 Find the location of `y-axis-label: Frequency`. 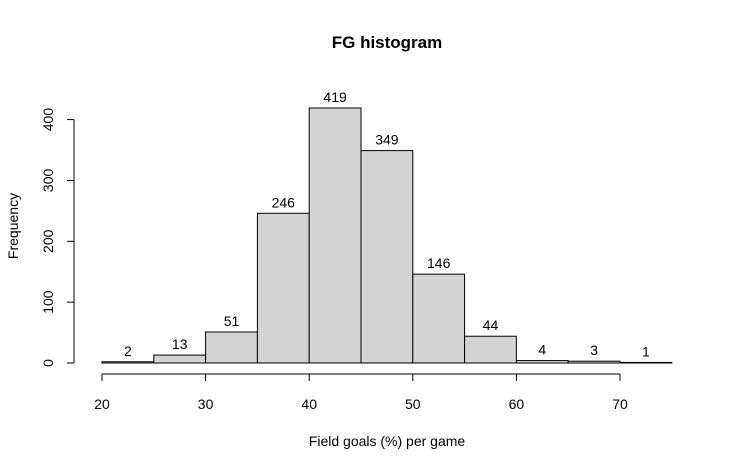

y-axis-label: Frequency is located at coordinates (13, 226).